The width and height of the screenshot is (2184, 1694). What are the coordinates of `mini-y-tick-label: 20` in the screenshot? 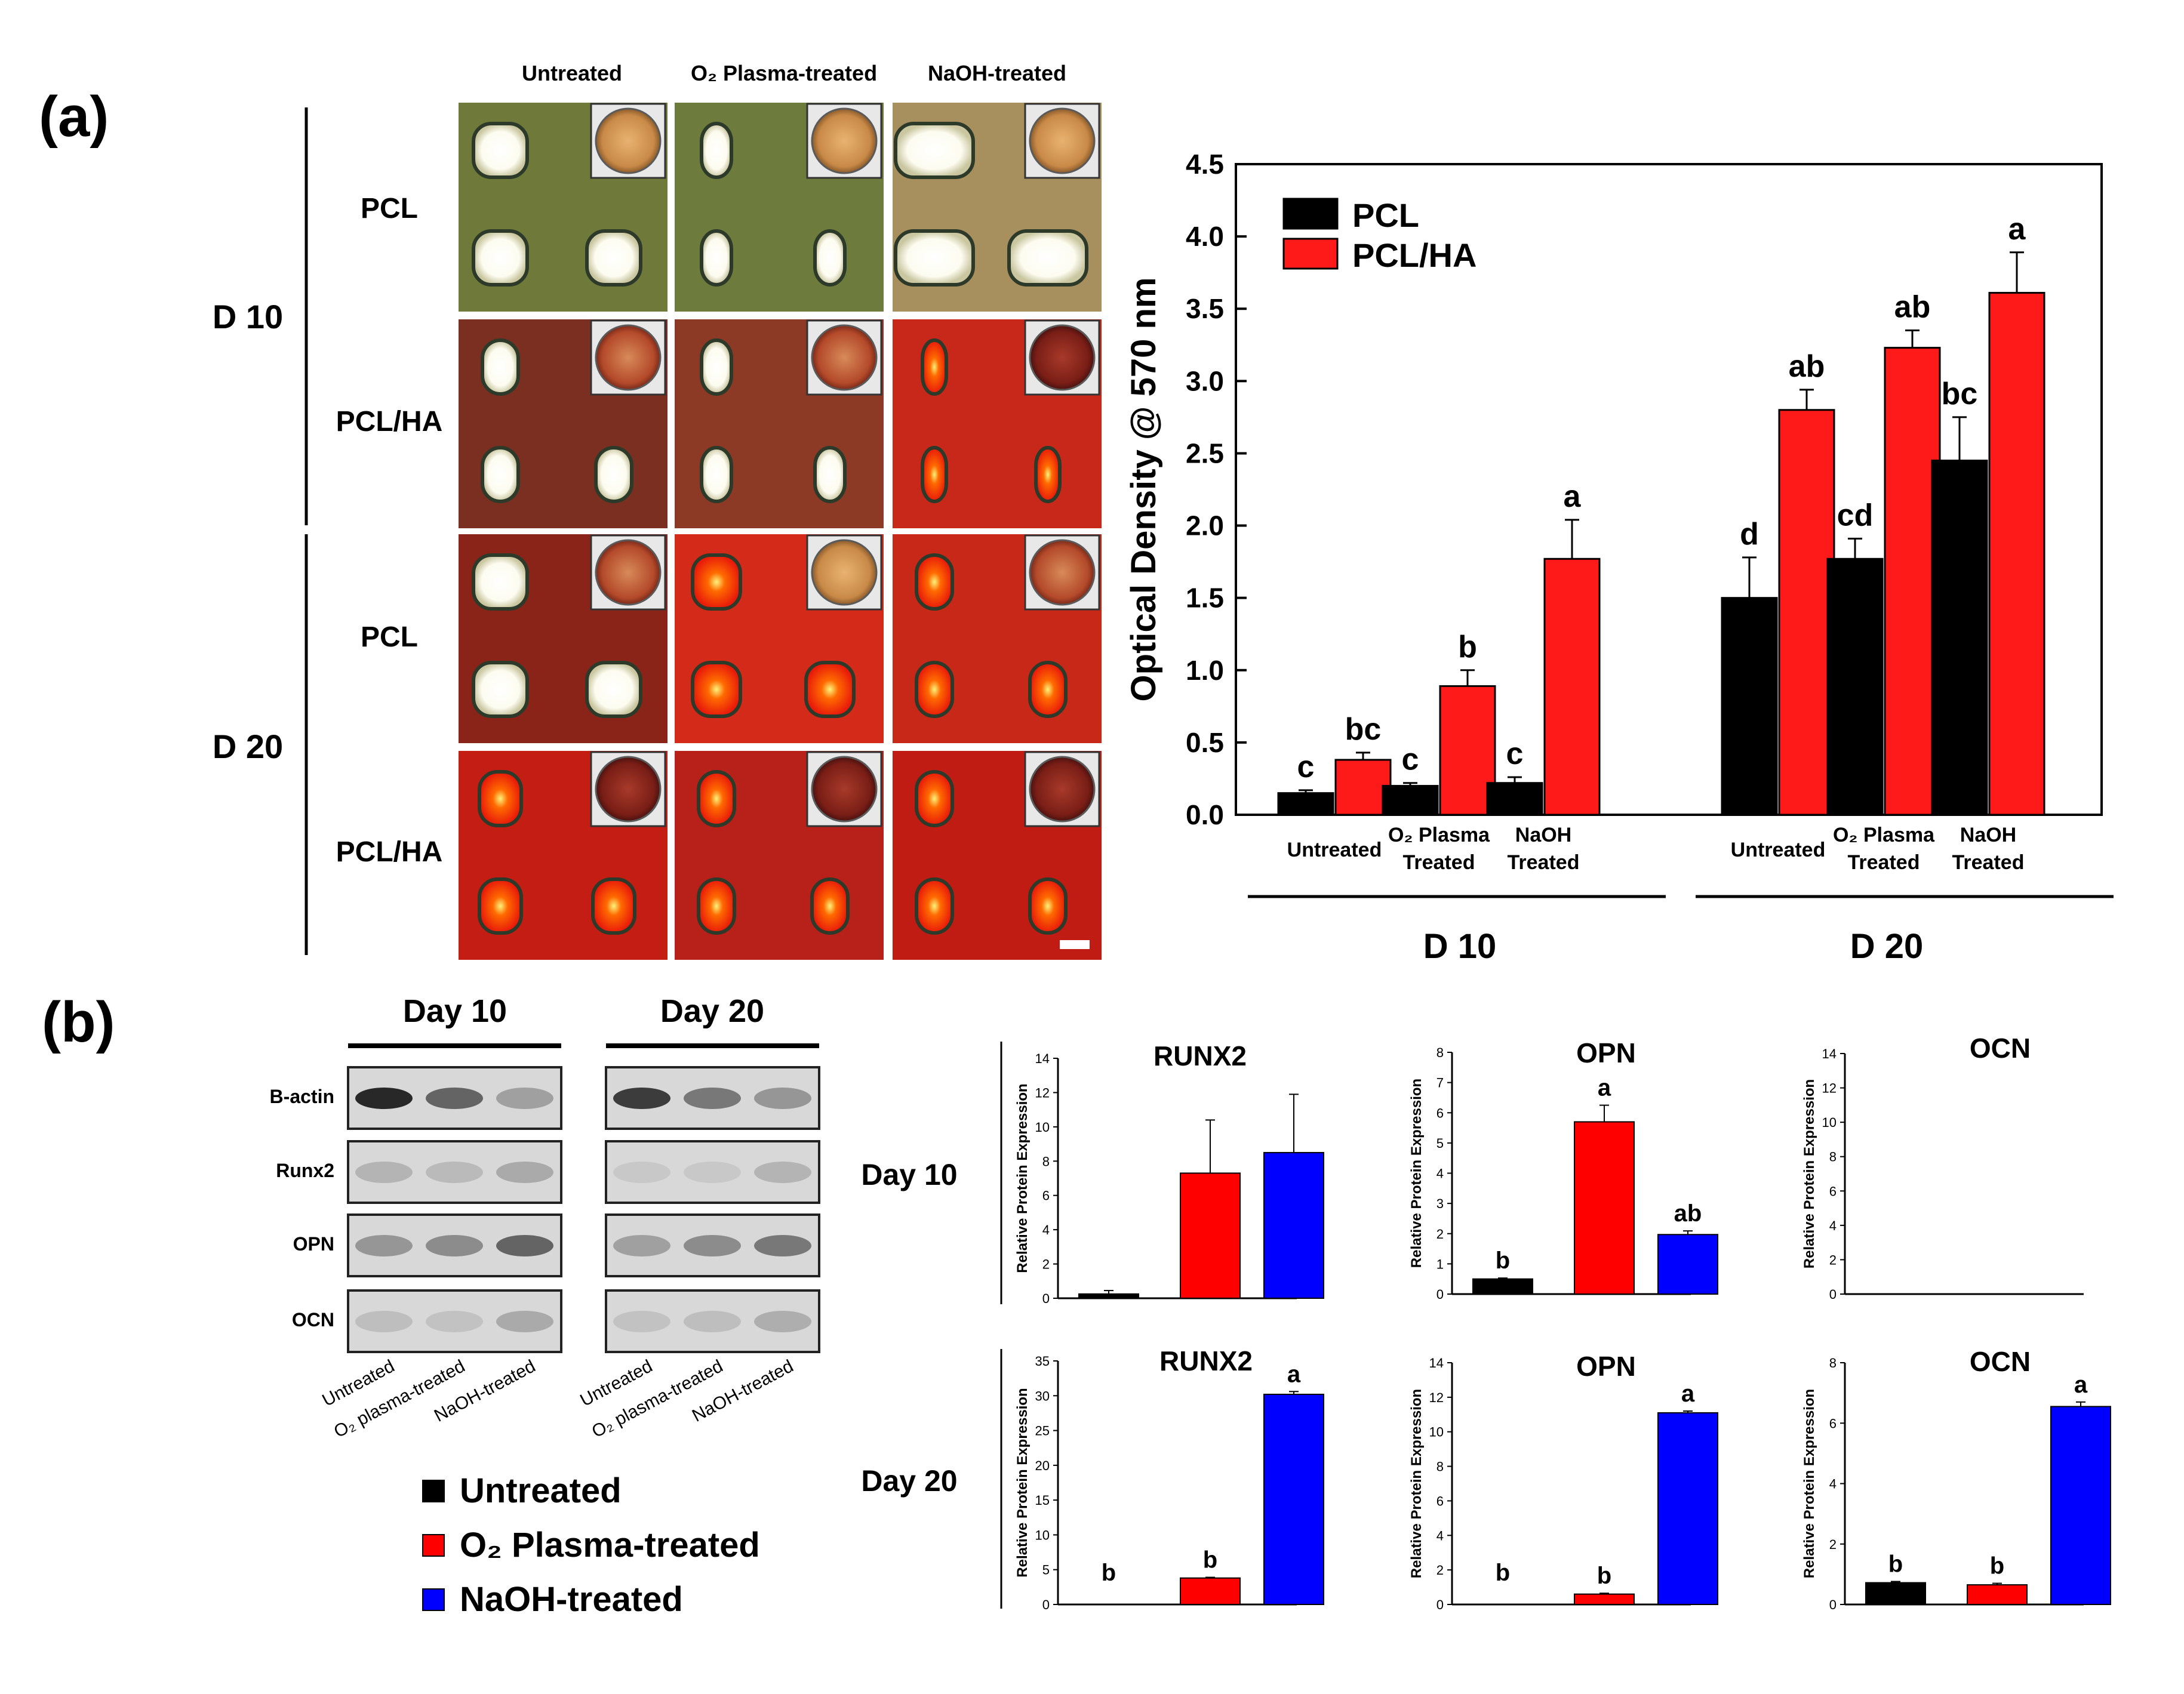 It's located at (1042, 1465).